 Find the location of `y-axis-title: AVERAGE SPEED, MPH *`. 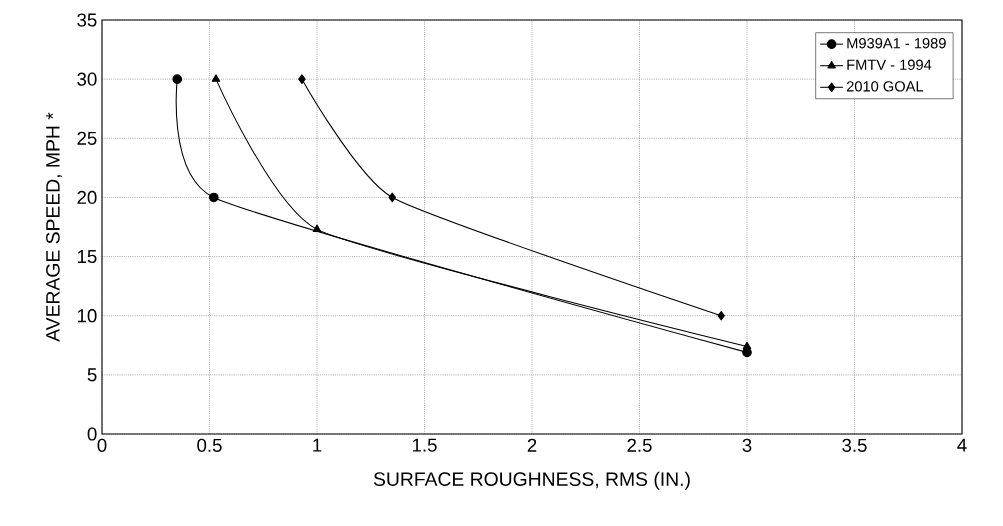

y-axis-title: AVERAGE SPEED, MPH * is located at coordinates (54, 227).